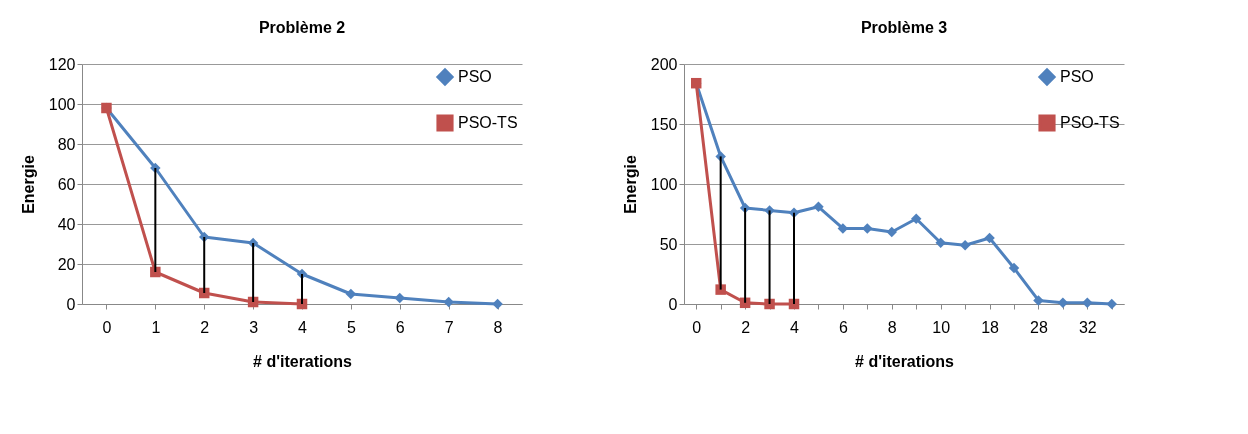 This screenshot has width=1248, height=434. What do you see at coordinates (66, 224) in the screenshot?
I see `y-tick-label: 40` at bounding box center [66, 224].